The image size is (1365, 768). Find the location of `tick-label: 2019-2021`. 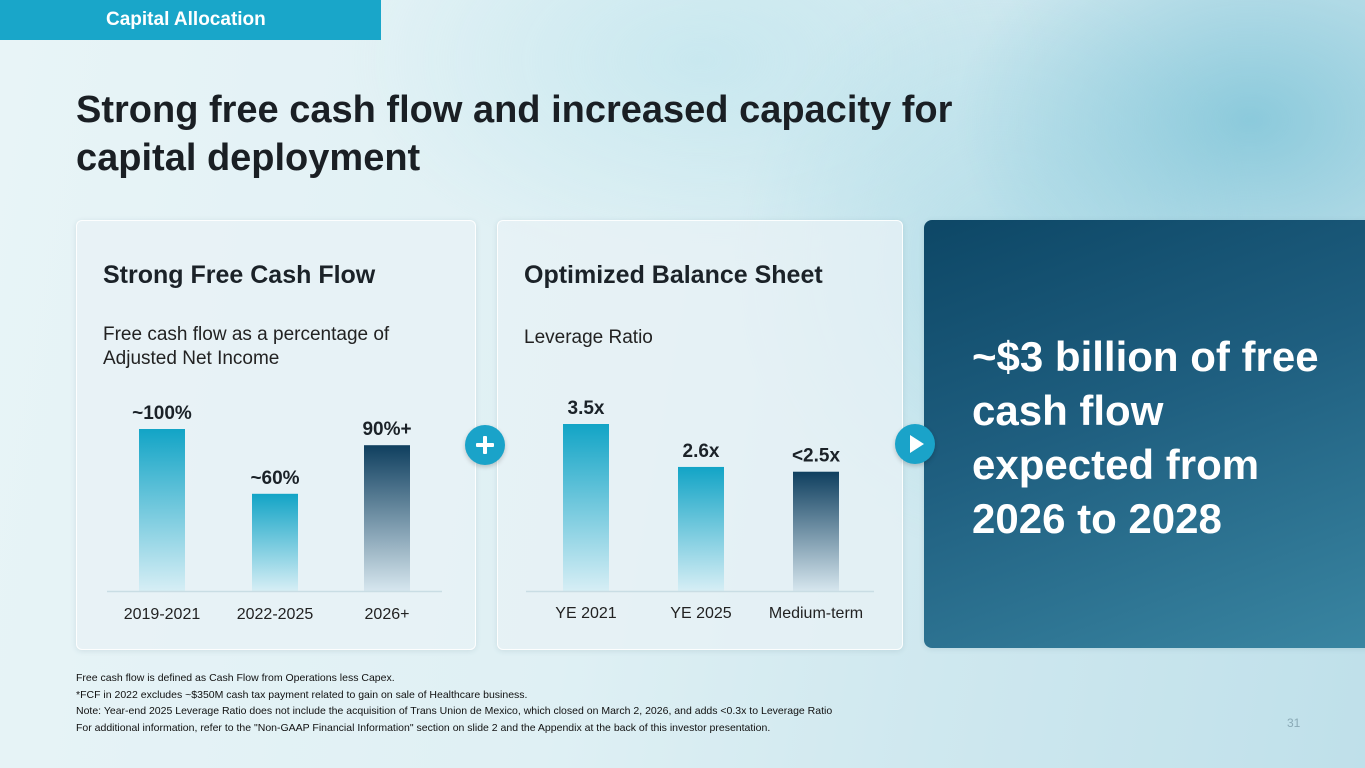

tick-label: 2019-2021 is located at coordinates (162, 614).